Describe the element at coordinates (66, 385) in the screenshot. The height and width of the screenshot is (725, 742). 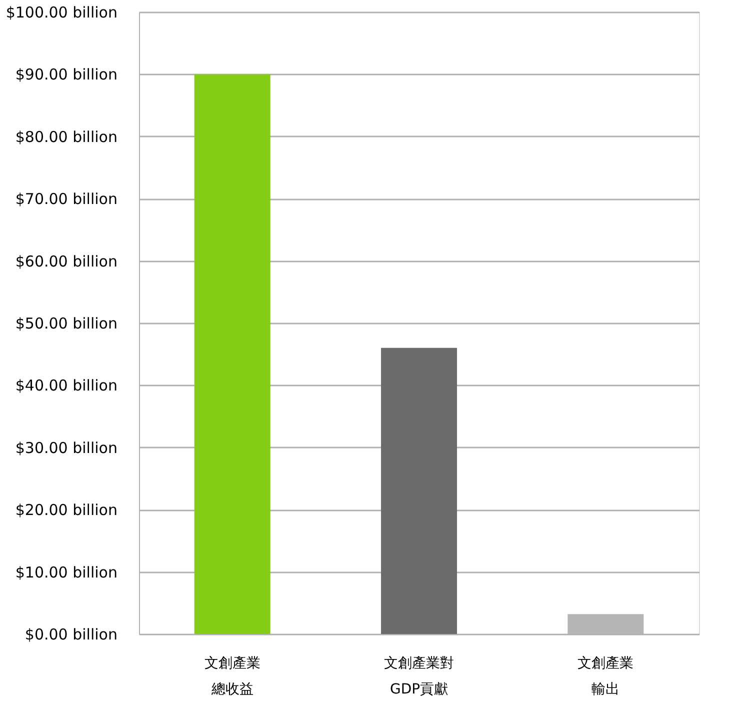
I see `y-tick-label: $40.00 billion` at that location.